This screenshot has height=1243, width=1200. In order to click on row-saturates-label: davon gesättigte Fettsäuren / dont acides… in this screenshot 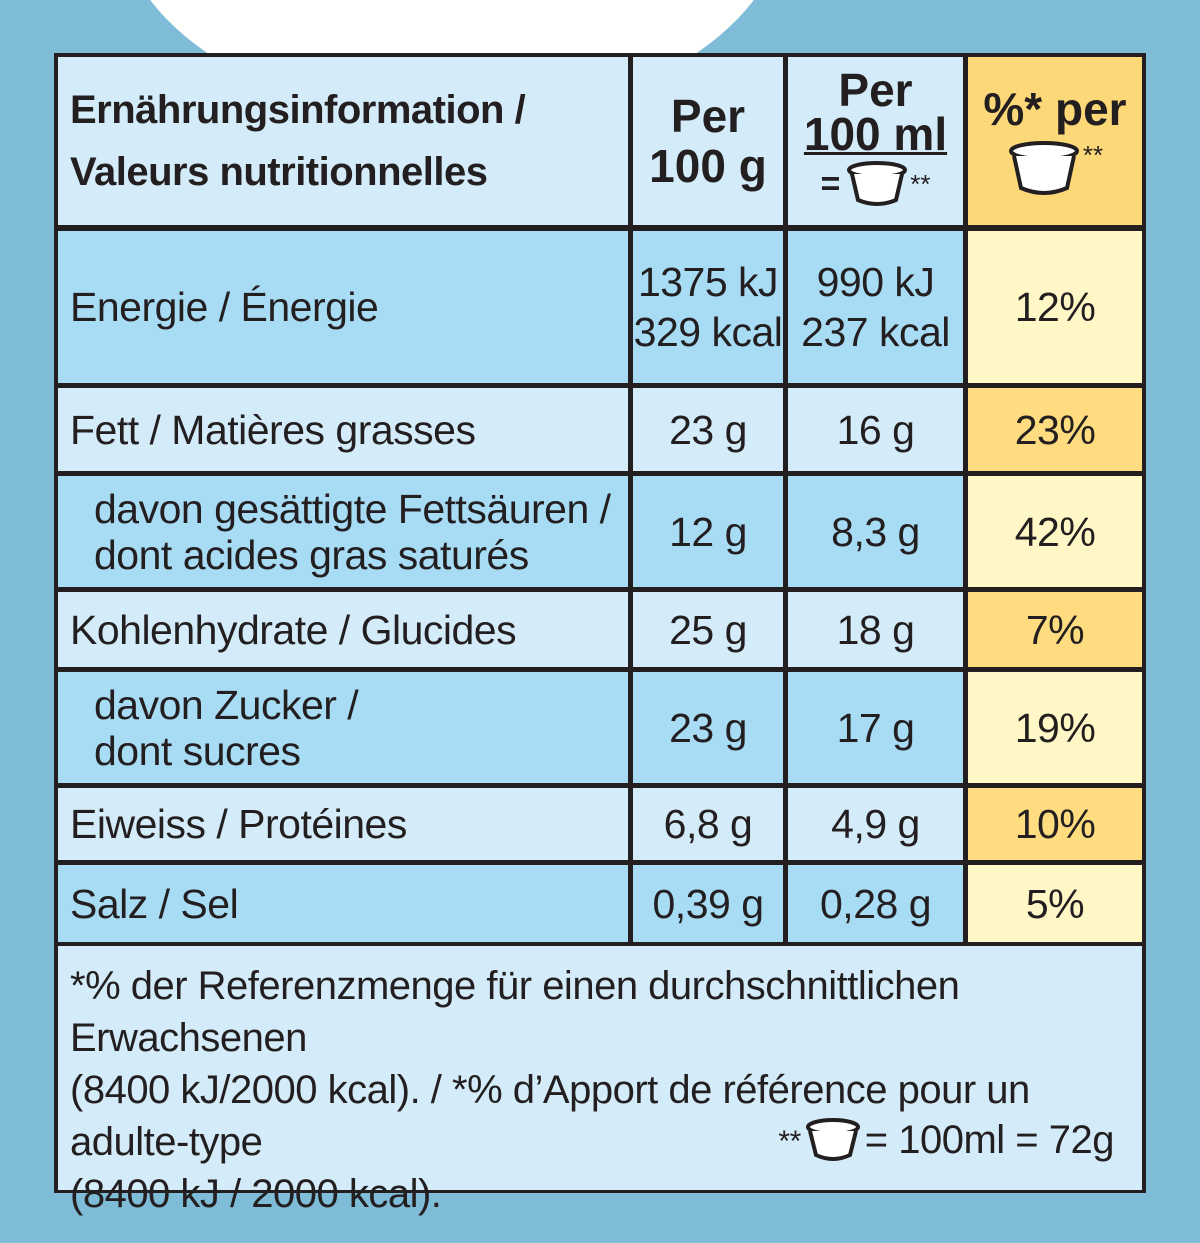, I will do `click(343, 531)`.